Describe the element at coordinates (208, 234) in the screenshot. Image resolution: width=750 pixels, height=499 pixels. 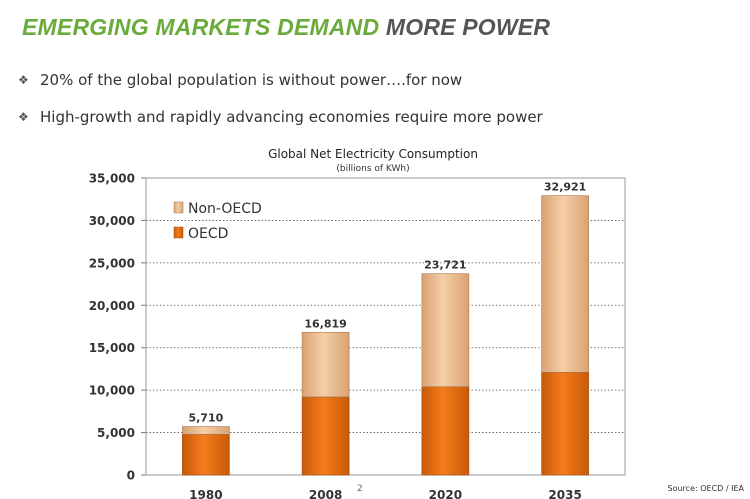
I see `legend-label: OECD` at that location.